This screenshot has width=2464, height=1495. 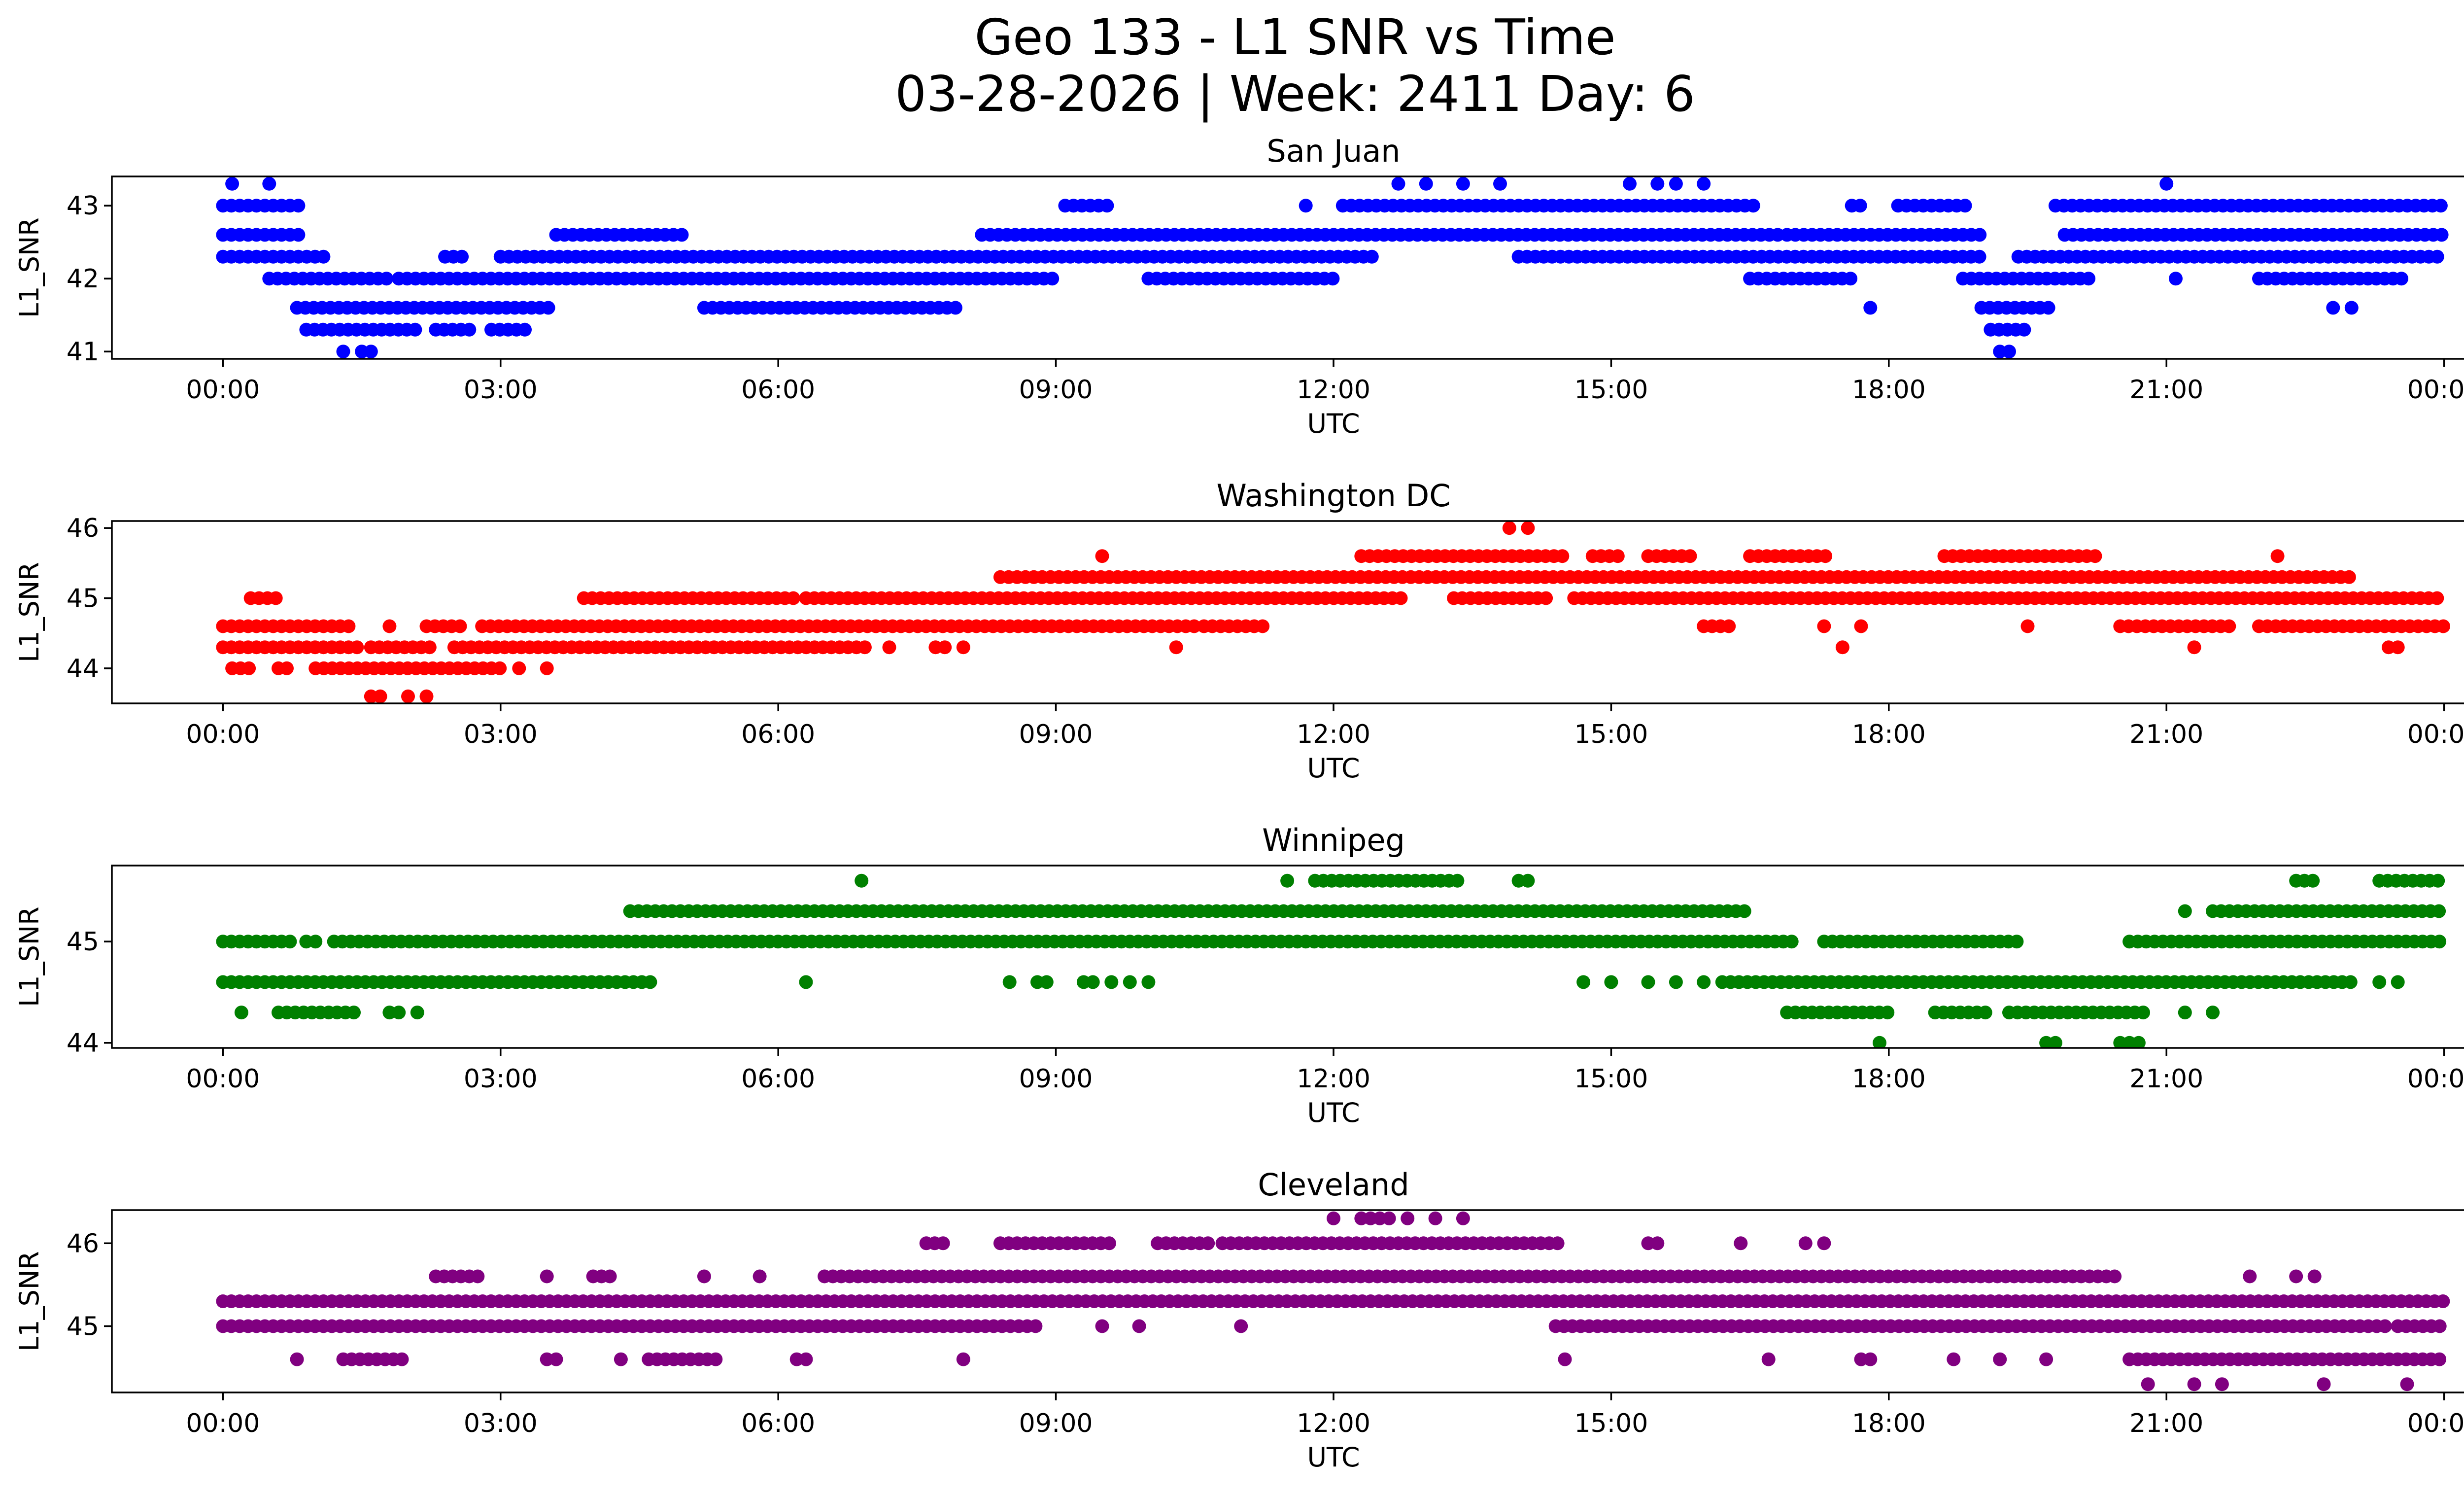 I want to click on y-tick-label: 41, so click(x=83, y=352).